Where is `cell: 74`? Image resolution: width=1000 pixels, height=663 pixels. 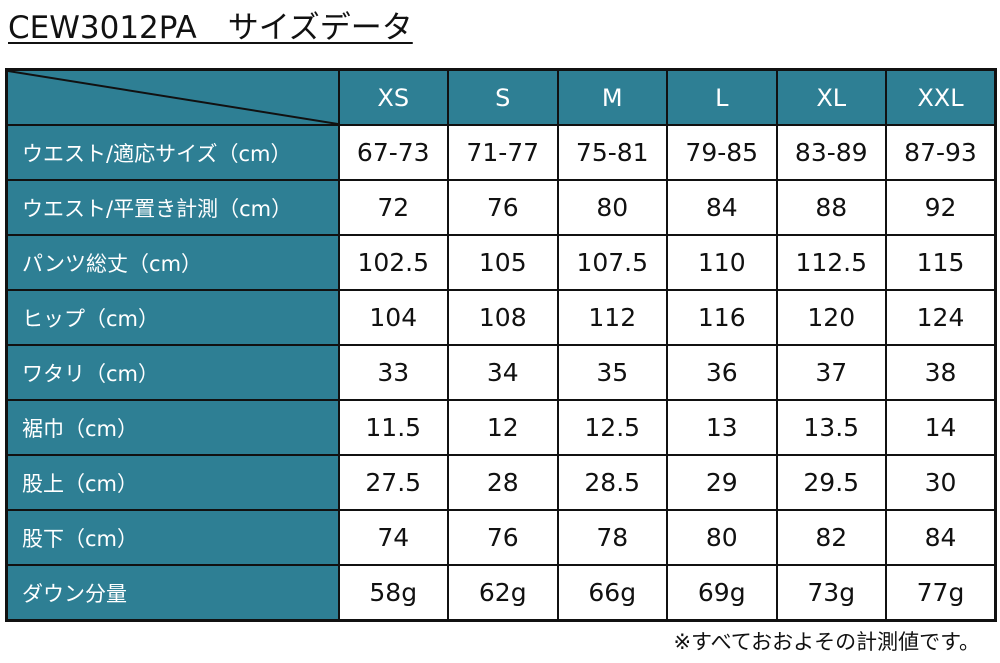
cell: 74 is located at coordinates (393, 537).